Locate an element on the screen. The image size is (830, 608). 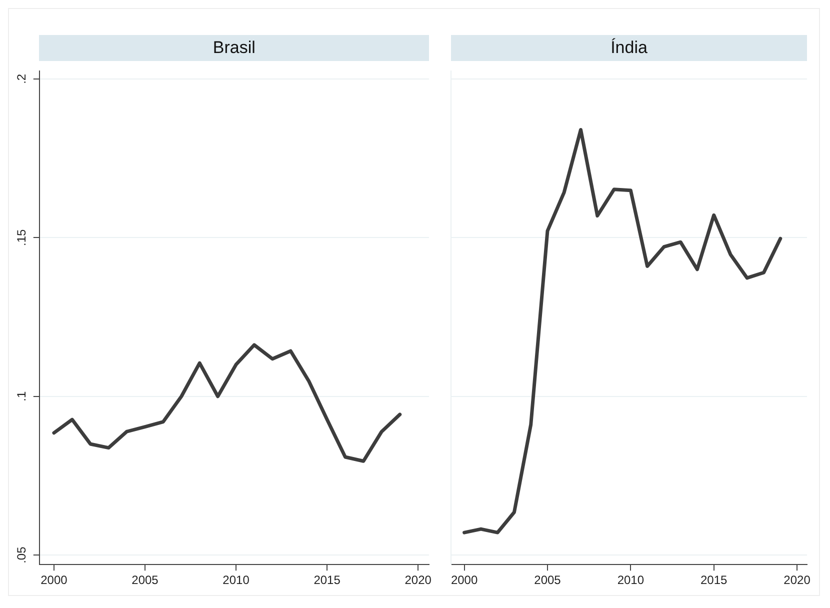
y-tick-label: .15 is located at coordinates (21, 237).